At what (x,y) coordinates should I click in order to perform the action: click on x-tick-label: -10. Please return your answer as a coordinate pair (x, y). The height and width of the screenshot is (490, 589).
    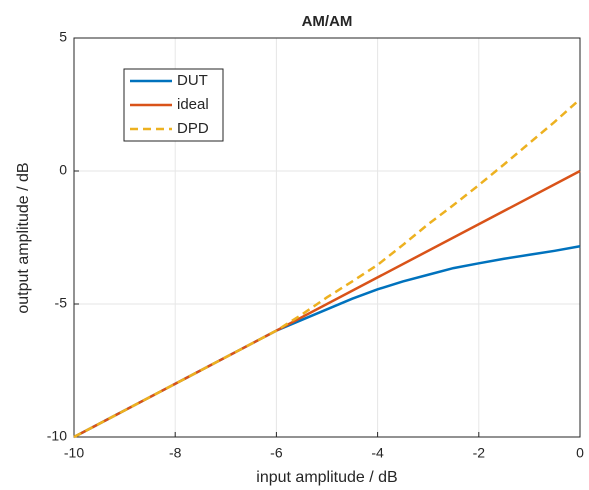
    Looking at the image, I should click on (74, 453).